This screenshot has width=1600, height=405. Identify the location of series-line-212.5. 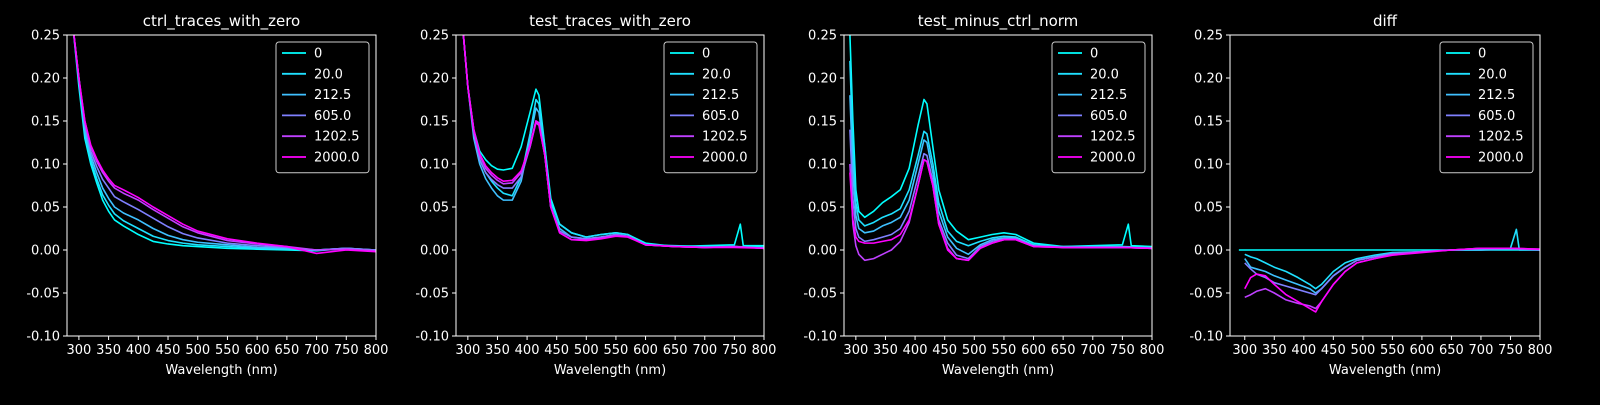
(224, 143).